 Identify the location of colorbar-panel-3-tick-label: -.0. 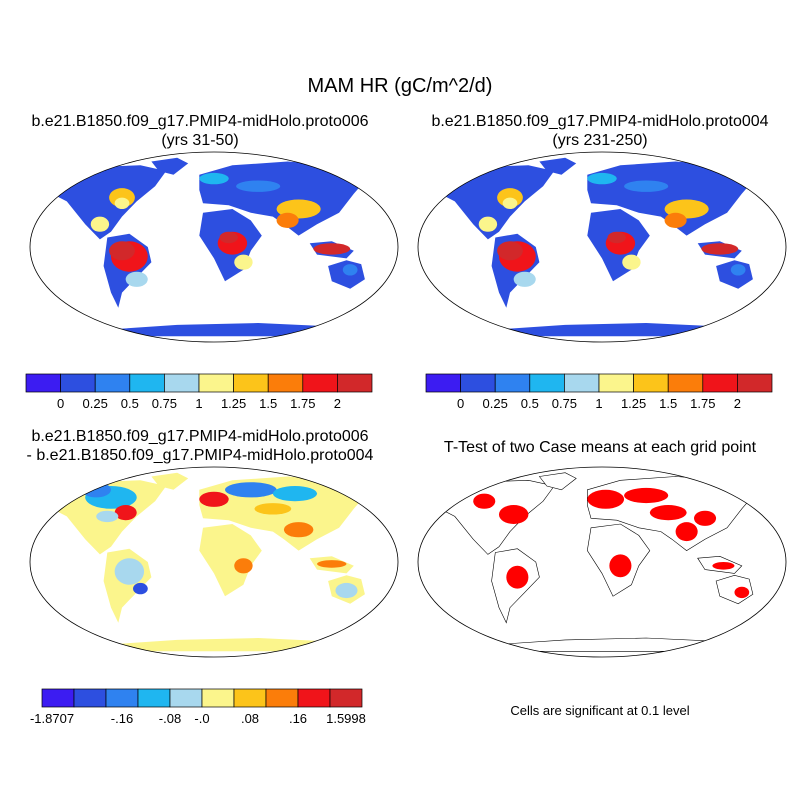
(201, 718).